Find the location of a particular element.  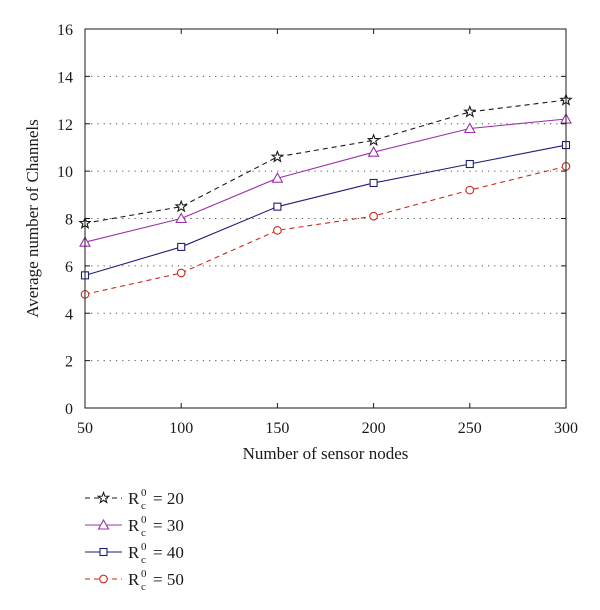

y-tick-label: 2 is located at coordinates (69, 362).